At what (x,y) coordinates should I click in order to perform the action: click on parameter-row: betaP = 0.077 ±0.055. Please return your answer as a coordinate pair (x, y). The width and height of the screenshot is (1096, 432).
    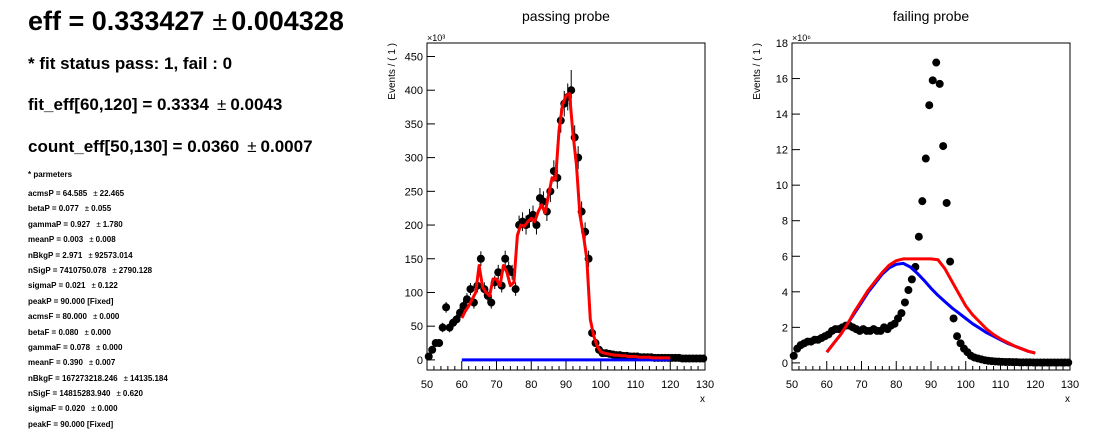
    Looking at the image, I should click on (98, 208).